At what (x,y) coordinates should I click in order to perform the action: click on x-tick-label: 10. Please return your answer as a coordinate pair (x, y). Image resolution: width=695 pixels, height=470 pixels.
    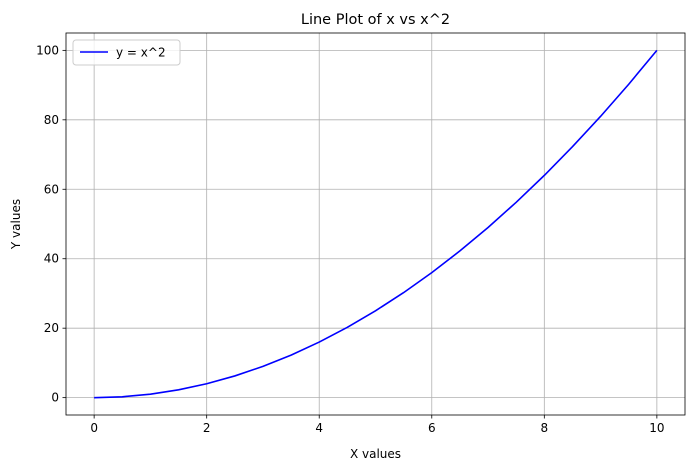
    Looking at the image, I should click on (656, 428).